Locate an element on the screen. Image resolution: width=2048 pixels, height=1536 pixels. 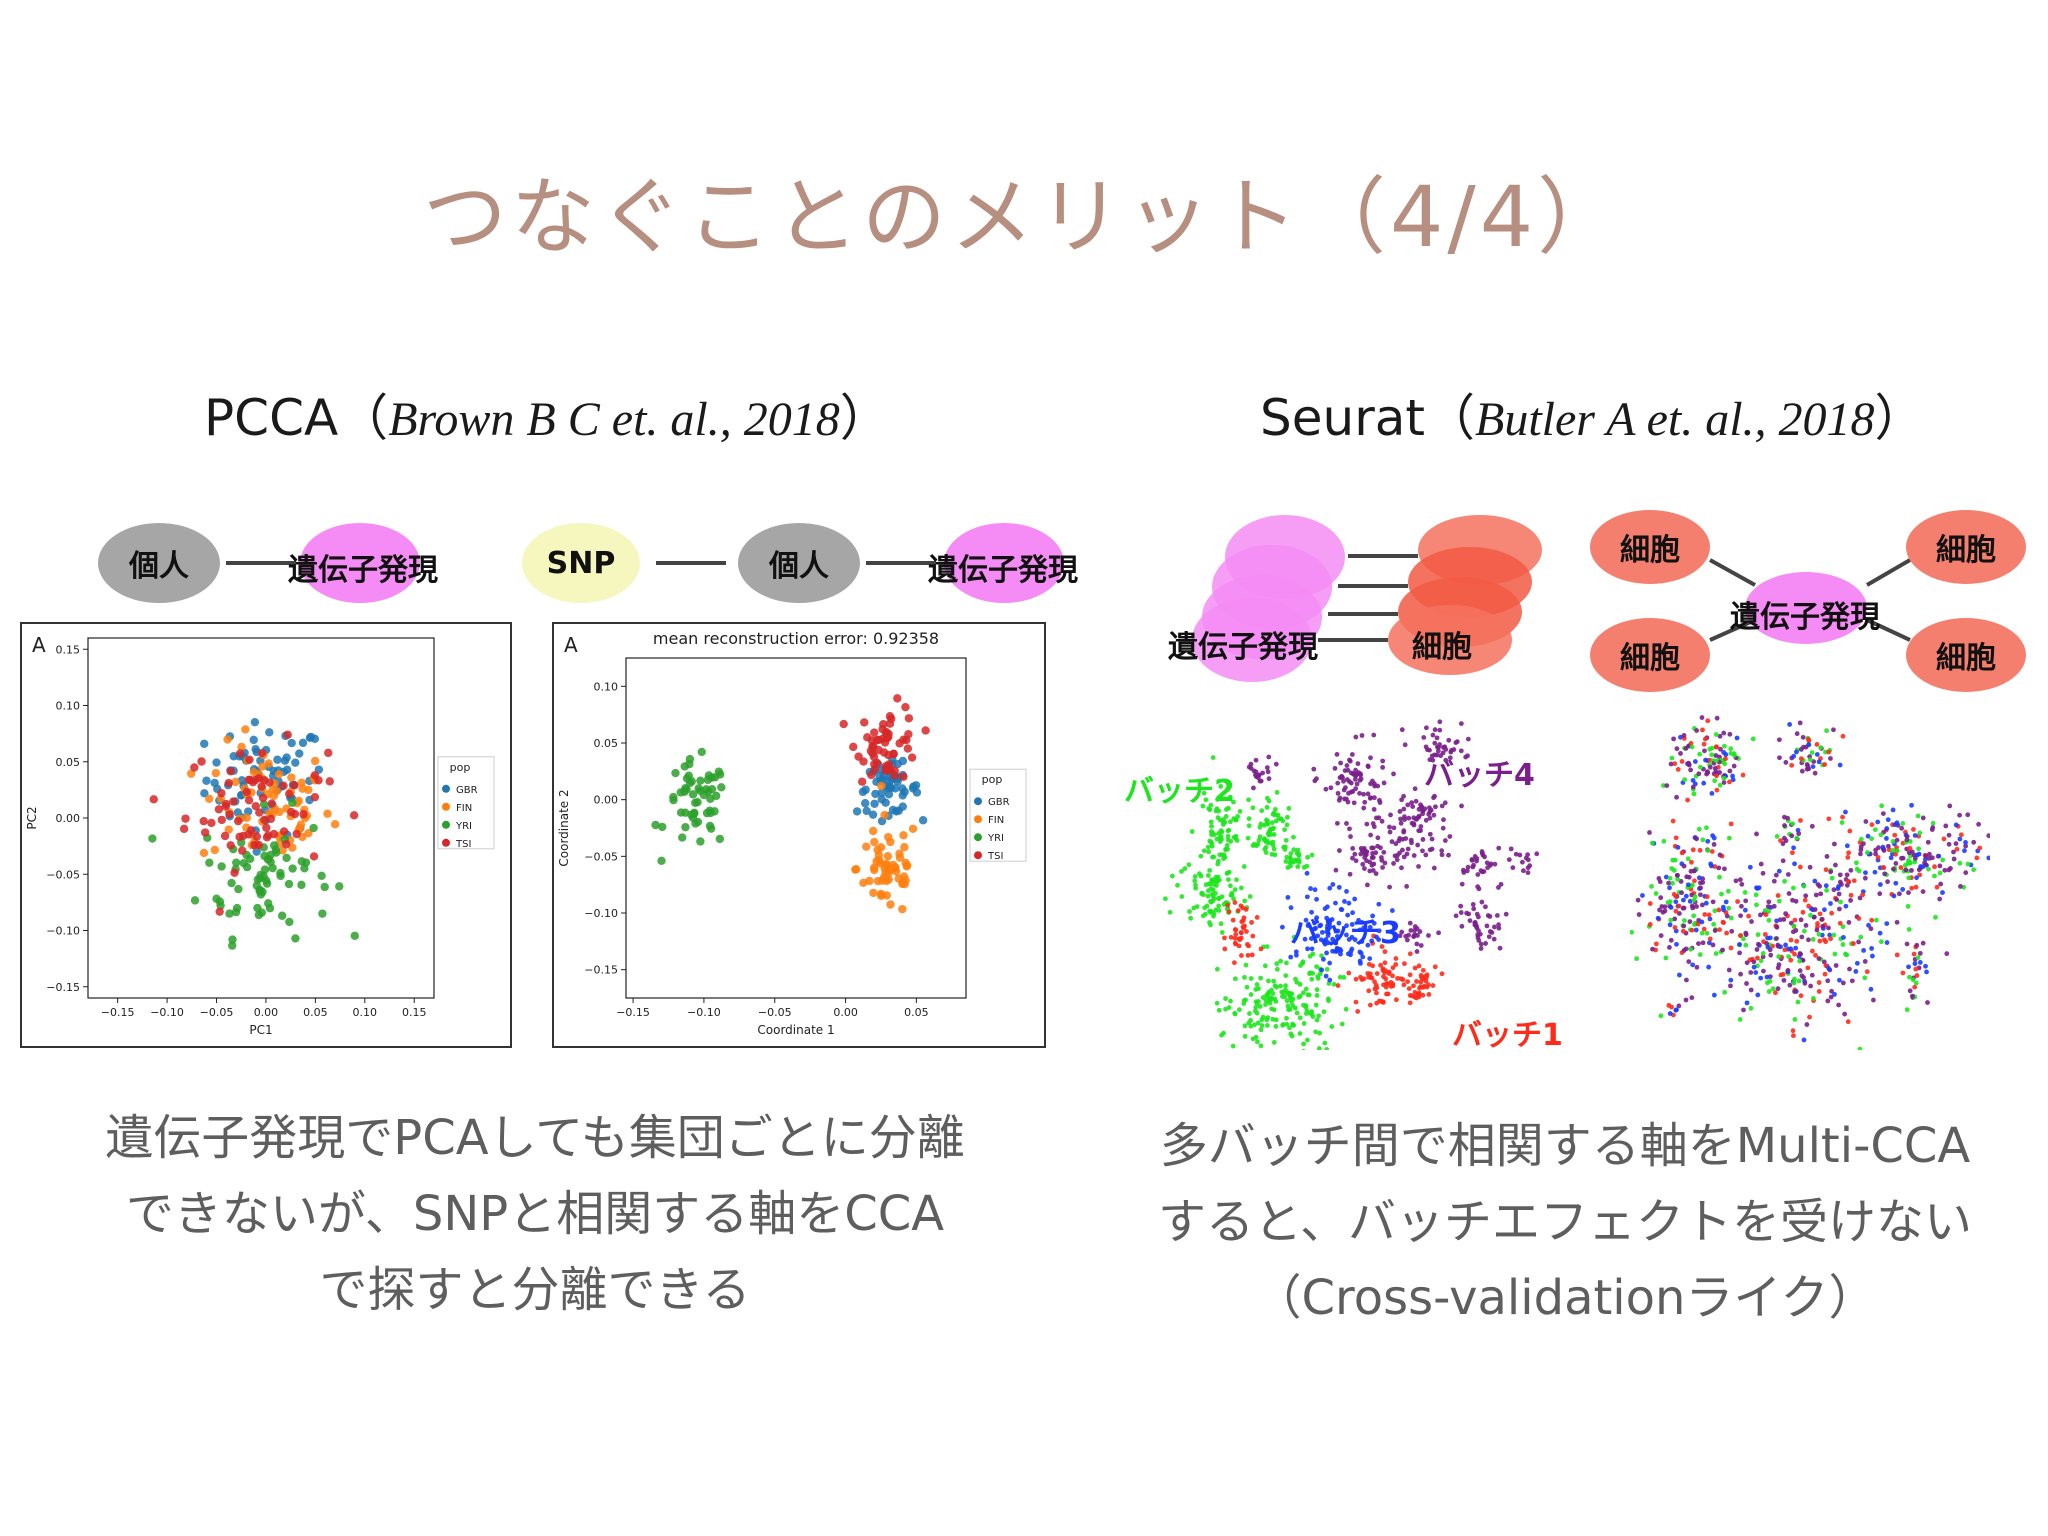
x-tick-label: 0.00 is located at coordinates (845, 1012).